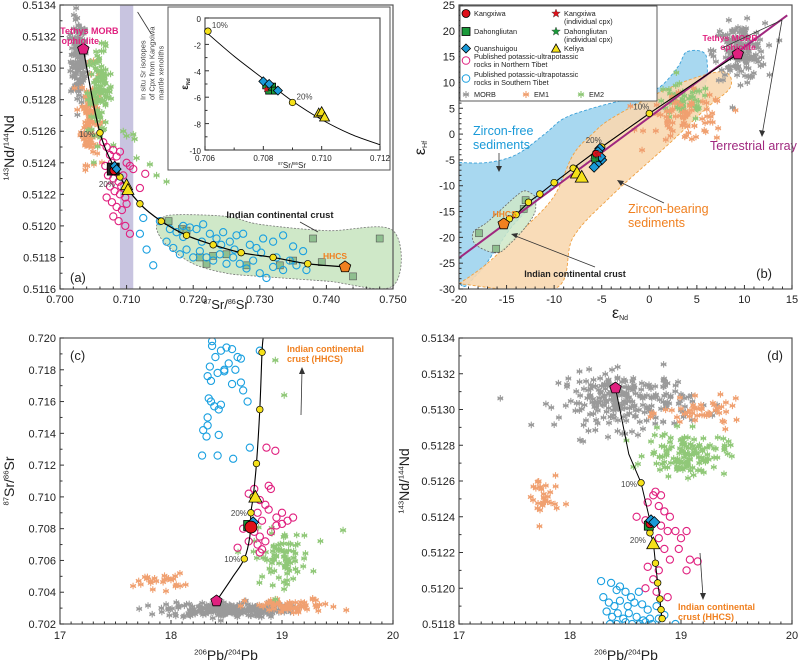  Describe the element at coordinates (447, 290) in the screenshot. I see `y-tick-label: -30` at that location.